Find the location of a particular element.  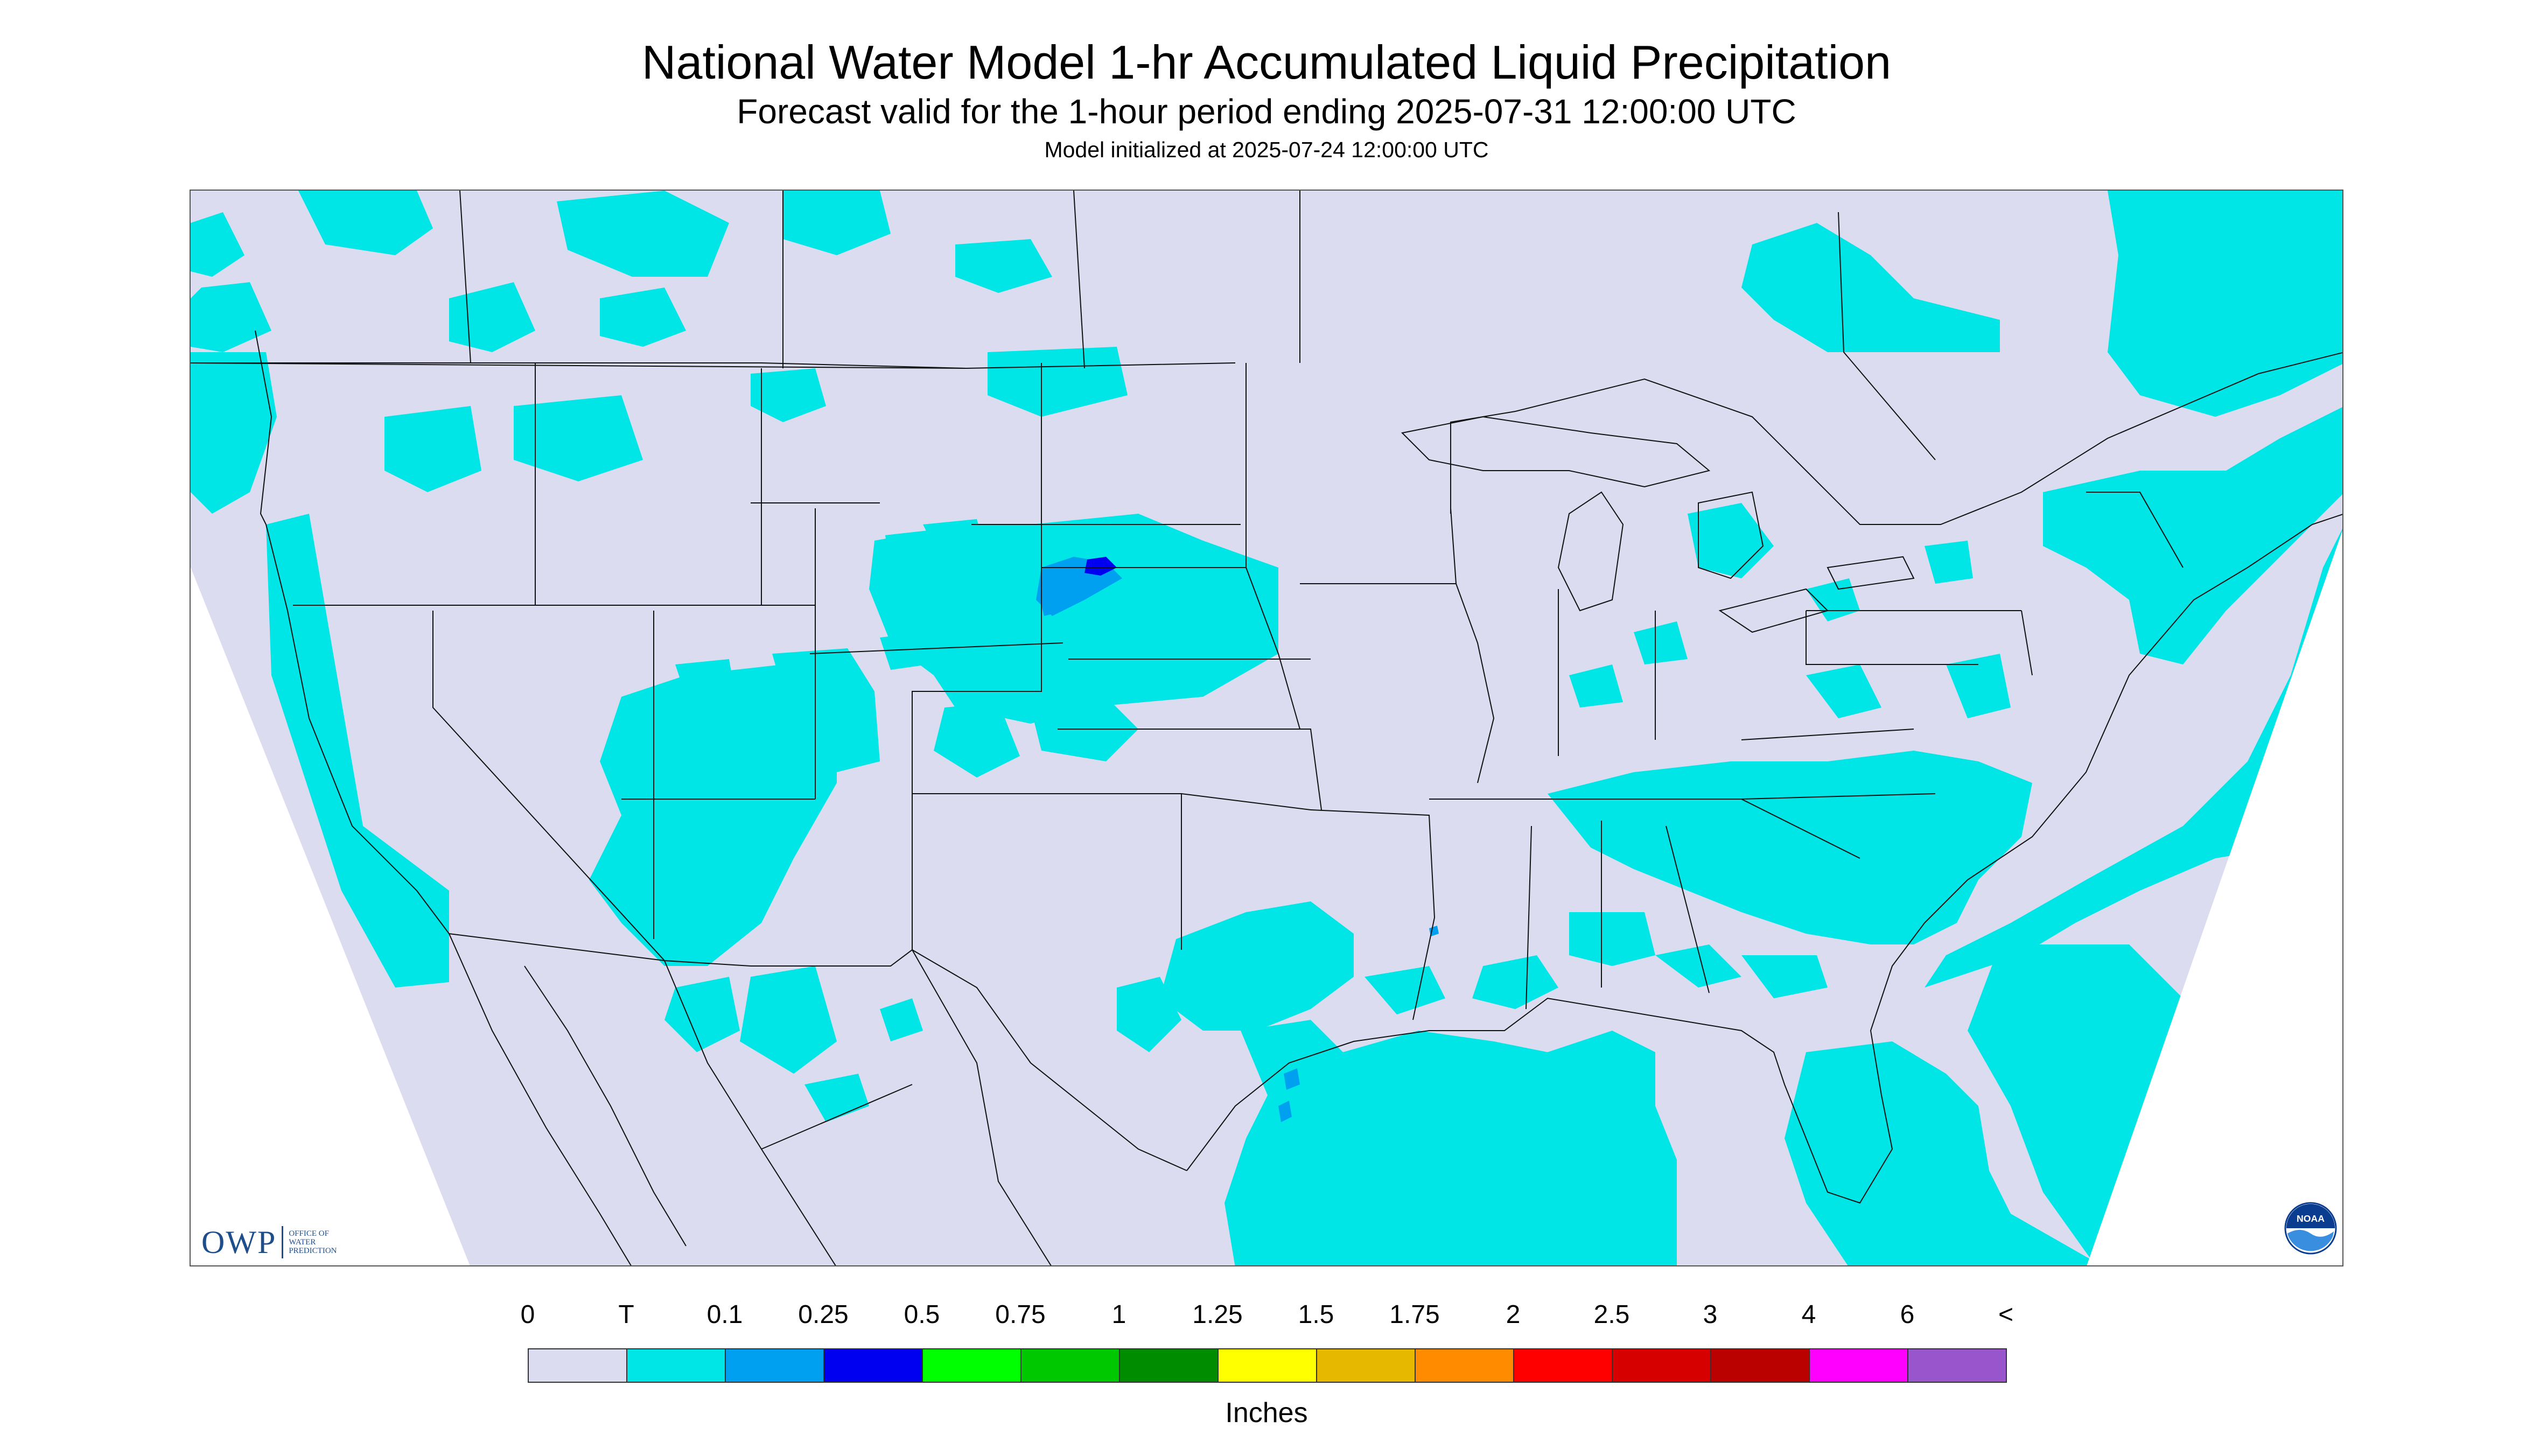

legend-tick-label: 2.5 is located at coordinates (1611, 1314).